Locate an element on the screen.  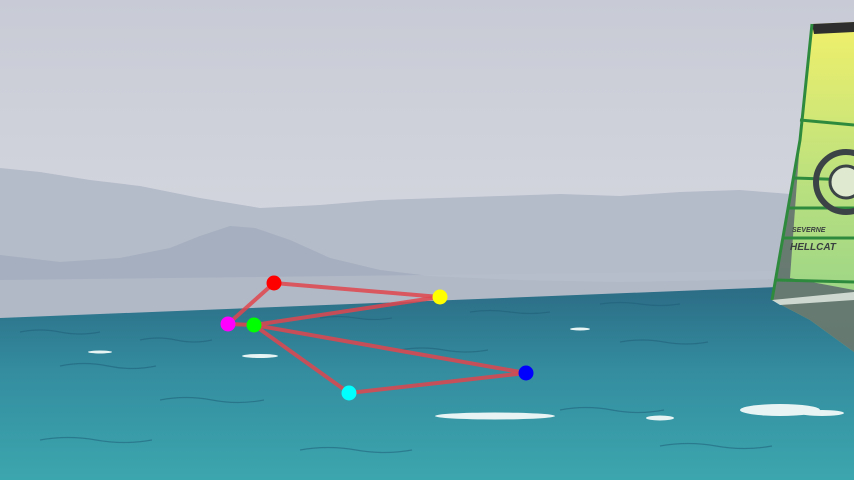
keypoint-cyan is located at coordinates (349, 393).